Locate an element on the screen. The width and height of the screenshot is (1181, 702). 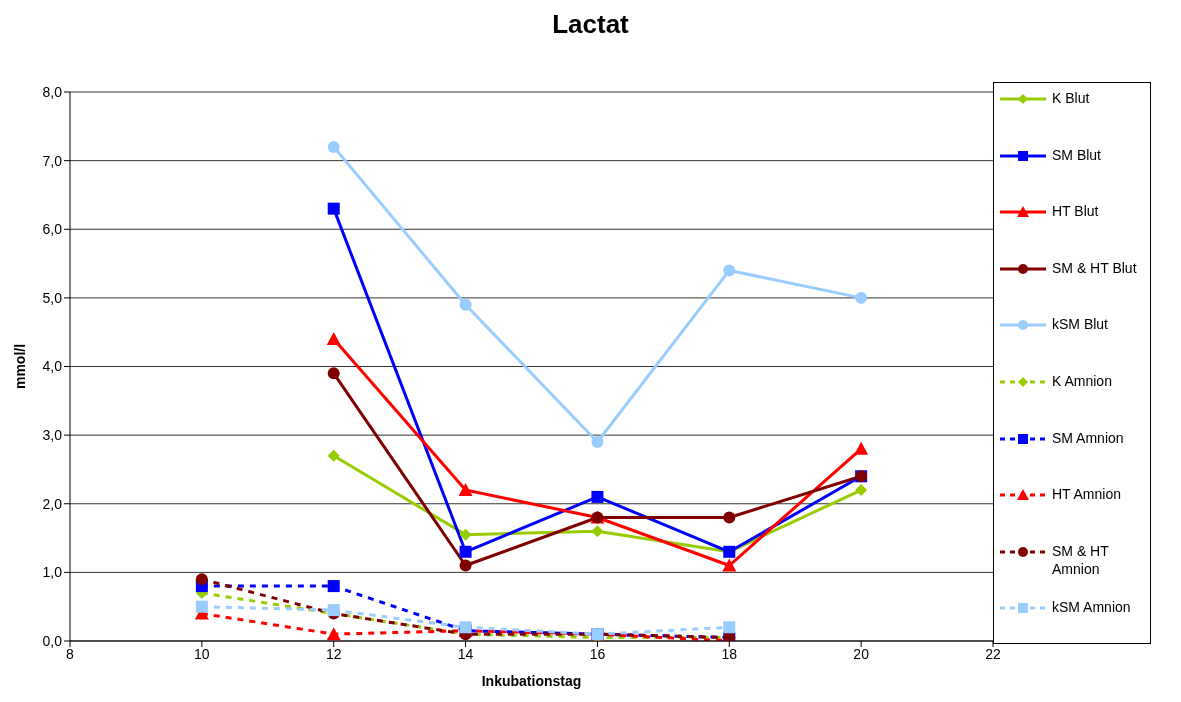
y-tick-label: 6,0 is located at coordinates (52, 229).